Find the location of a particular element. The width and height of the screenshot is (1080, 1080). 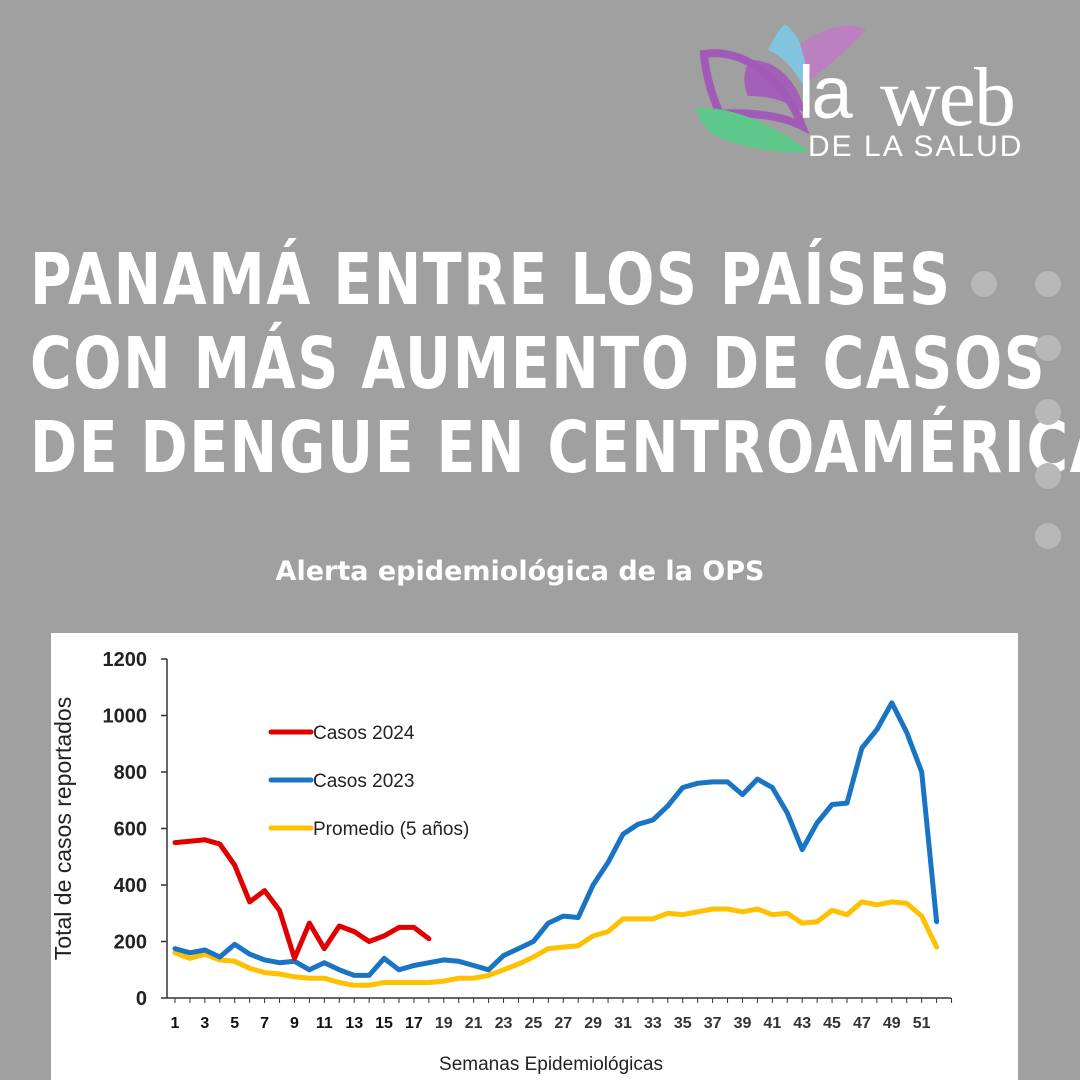

logo: la web DE LA SALUD is located at coordinates (870, 94).